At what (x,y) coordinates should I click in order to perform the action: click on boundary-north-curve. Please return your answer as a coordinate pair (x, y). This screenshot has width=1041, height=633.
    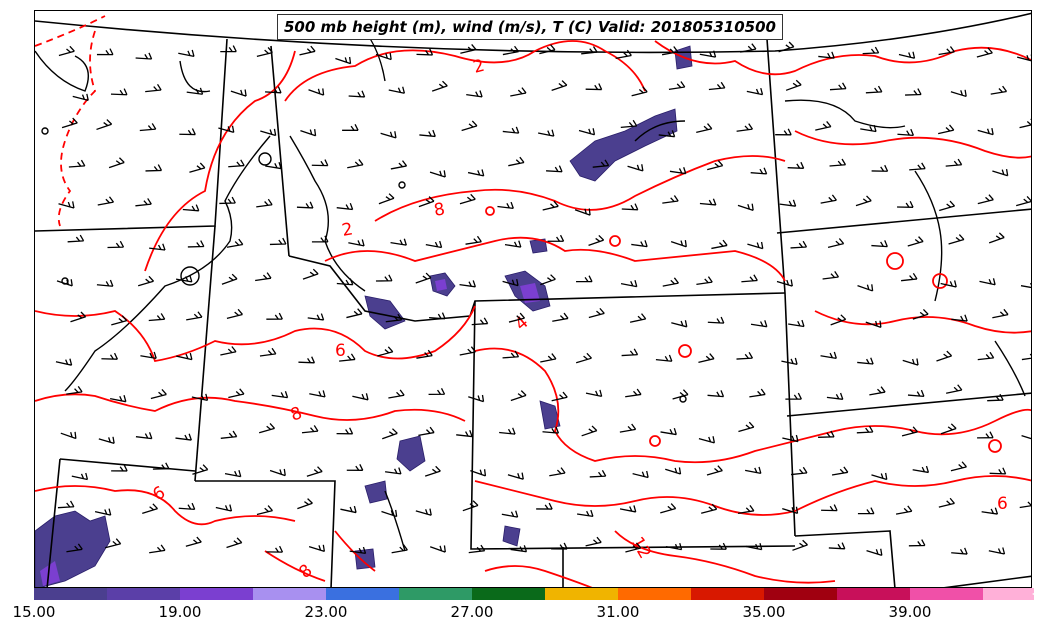
    Looking at the image, I should click on (533, 33).